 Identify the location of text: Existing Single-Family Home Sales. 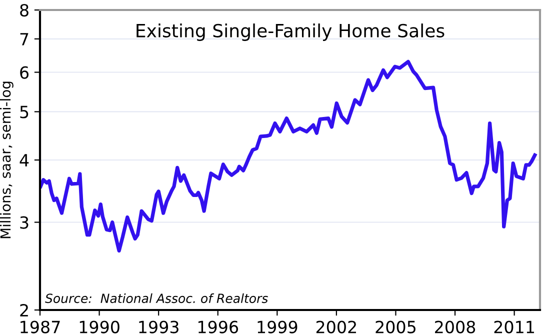
(290, 32).